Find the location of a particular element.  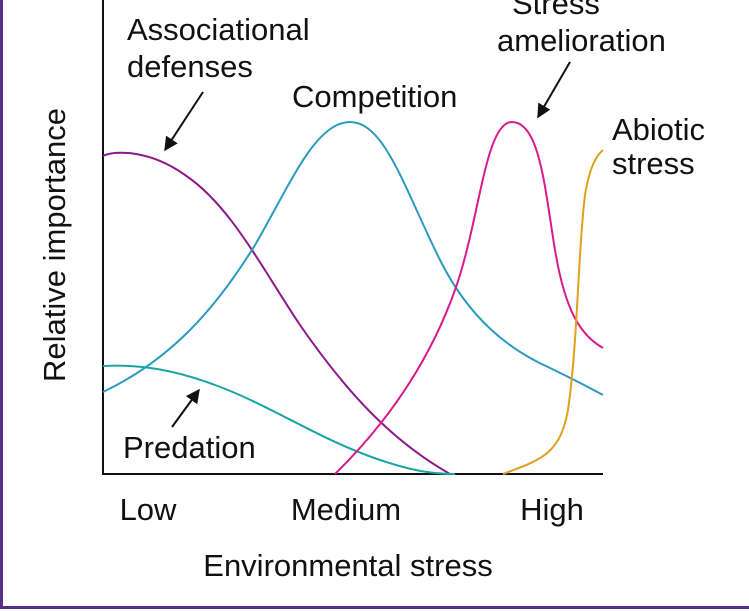

curve-label: defenses is located at coordinates (190, 66).